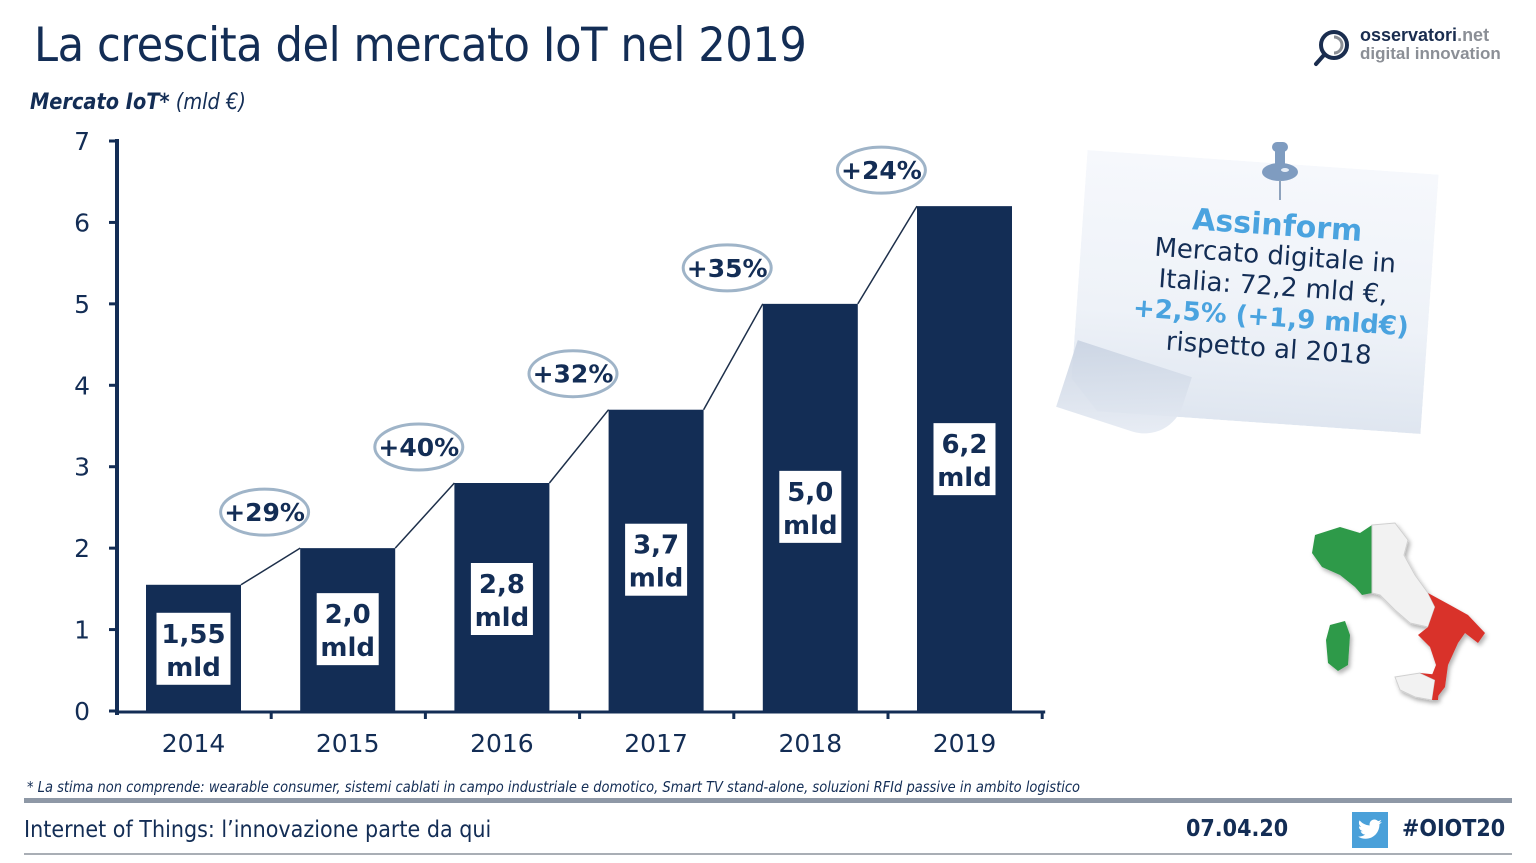  What do you see at coordinates (1280, 171) in the screenshot?
I see `pushpin-icon` at bounding box center [1280, 171].